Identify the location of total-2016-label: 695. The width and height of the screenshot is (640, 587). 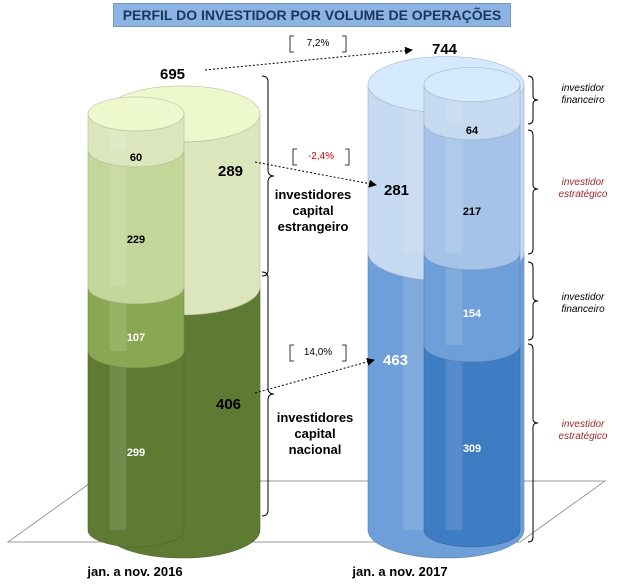
(173, 74).